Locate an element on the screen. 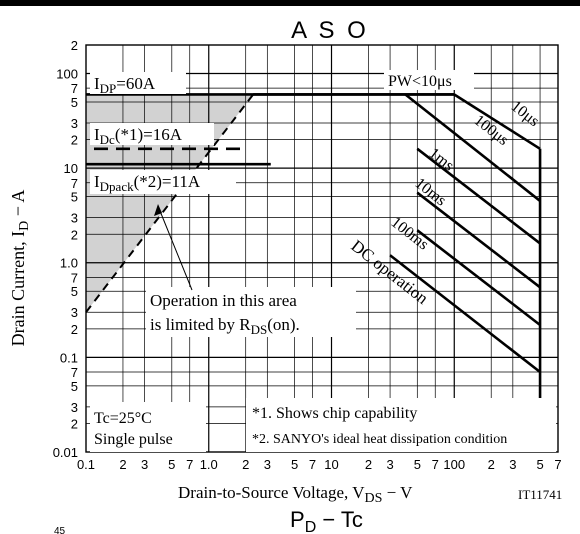 The width and height of the screenshot is (580, 534). notes-box is located at coordinates (401, 425).